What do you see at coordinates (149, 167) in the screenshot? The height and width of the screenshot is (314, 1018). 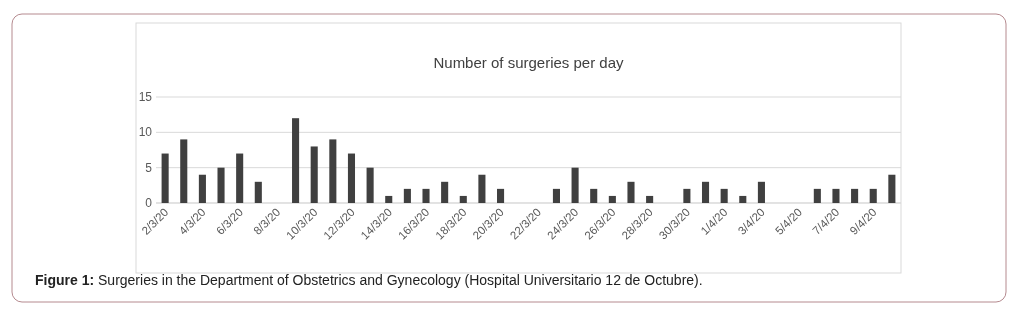 I see `y-tick-label: 5` at bounding box center [149, 167].